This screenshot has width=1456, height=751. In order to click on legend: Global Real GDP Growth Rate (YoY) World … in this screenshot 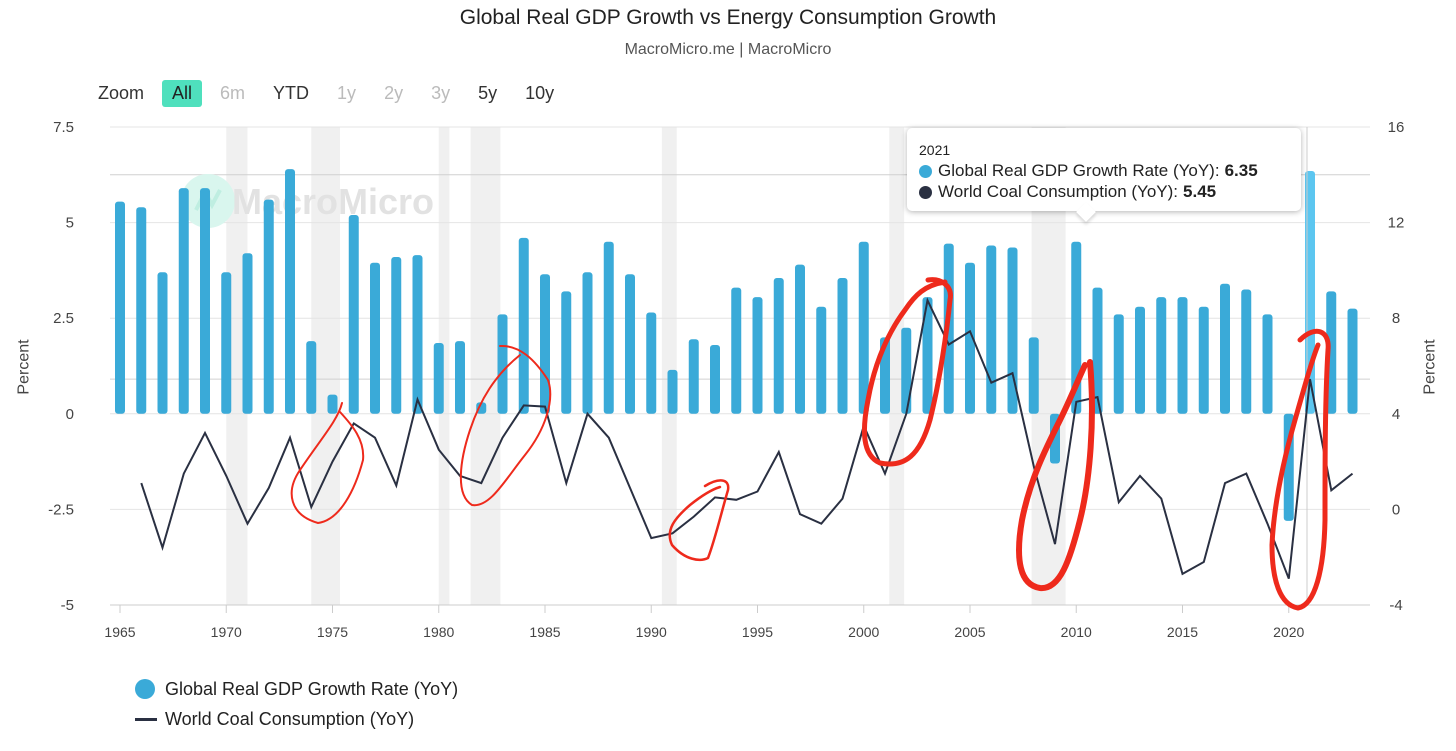, I will do `click(296, 704)`.